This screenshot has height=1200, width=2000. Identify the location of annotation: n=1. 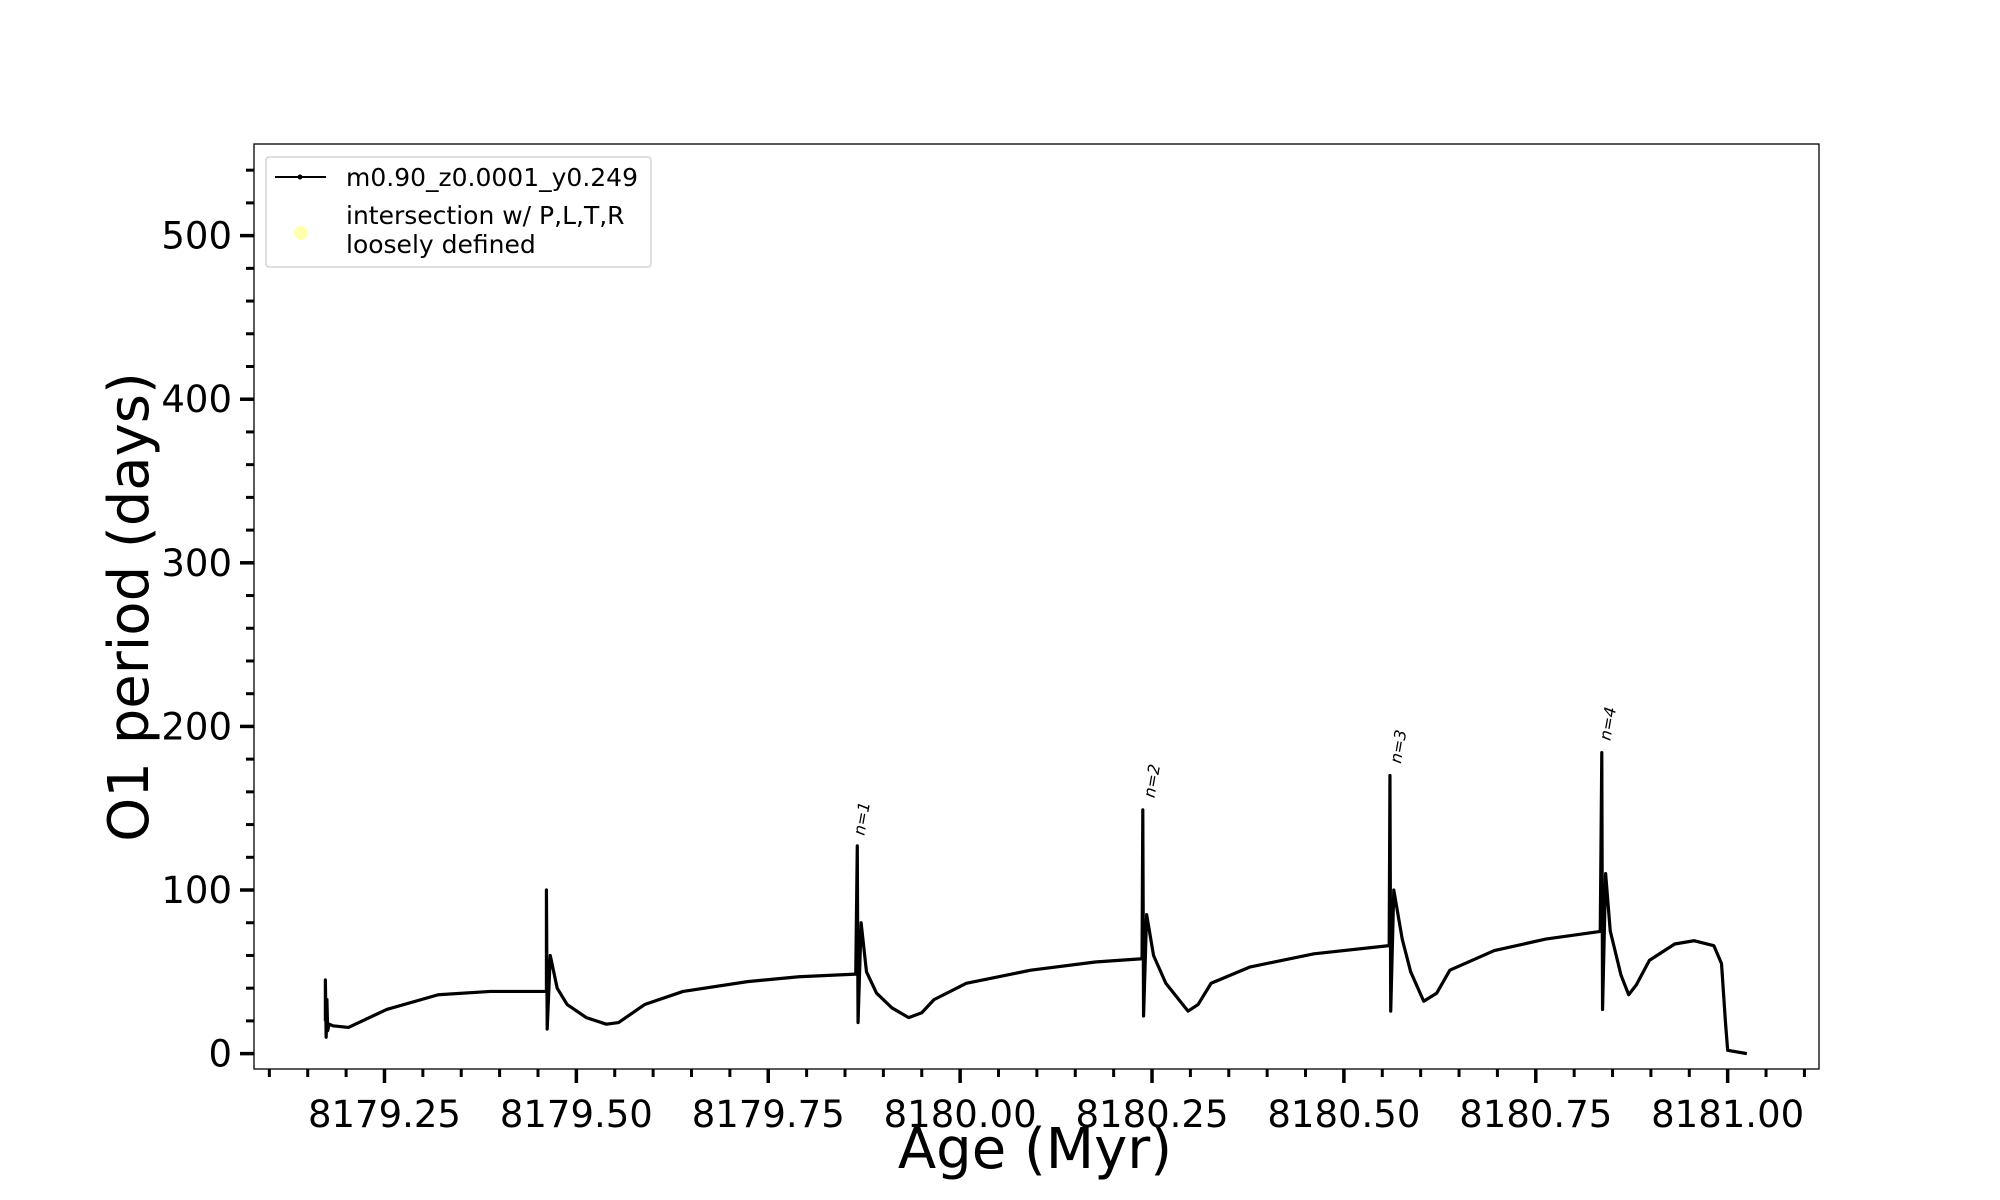
(861, 818).